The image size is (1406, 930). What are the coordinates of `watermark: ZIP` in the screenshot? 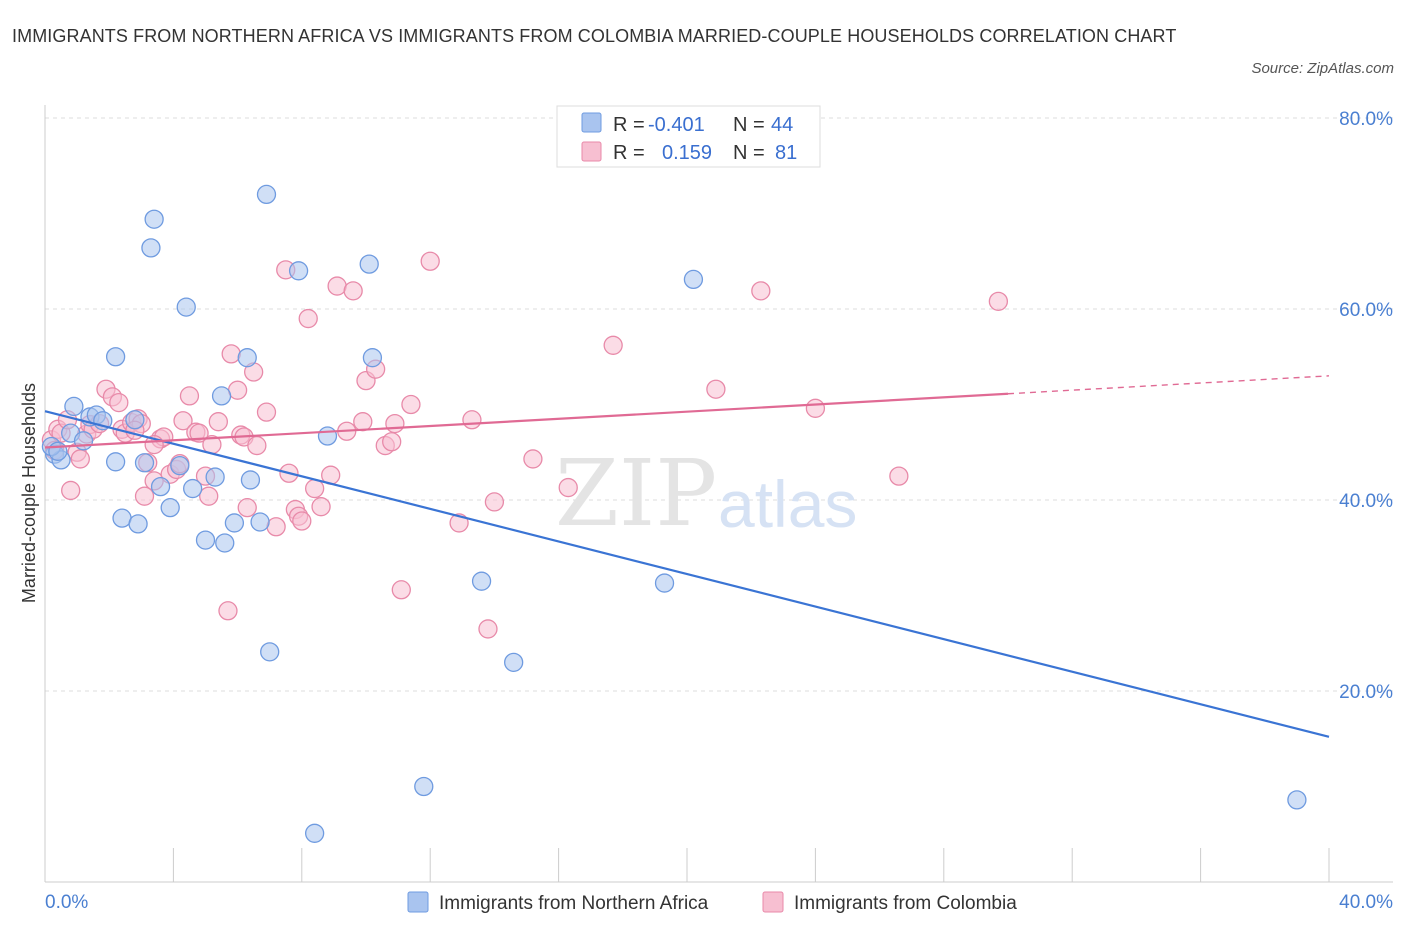 It's located at (636, 493).